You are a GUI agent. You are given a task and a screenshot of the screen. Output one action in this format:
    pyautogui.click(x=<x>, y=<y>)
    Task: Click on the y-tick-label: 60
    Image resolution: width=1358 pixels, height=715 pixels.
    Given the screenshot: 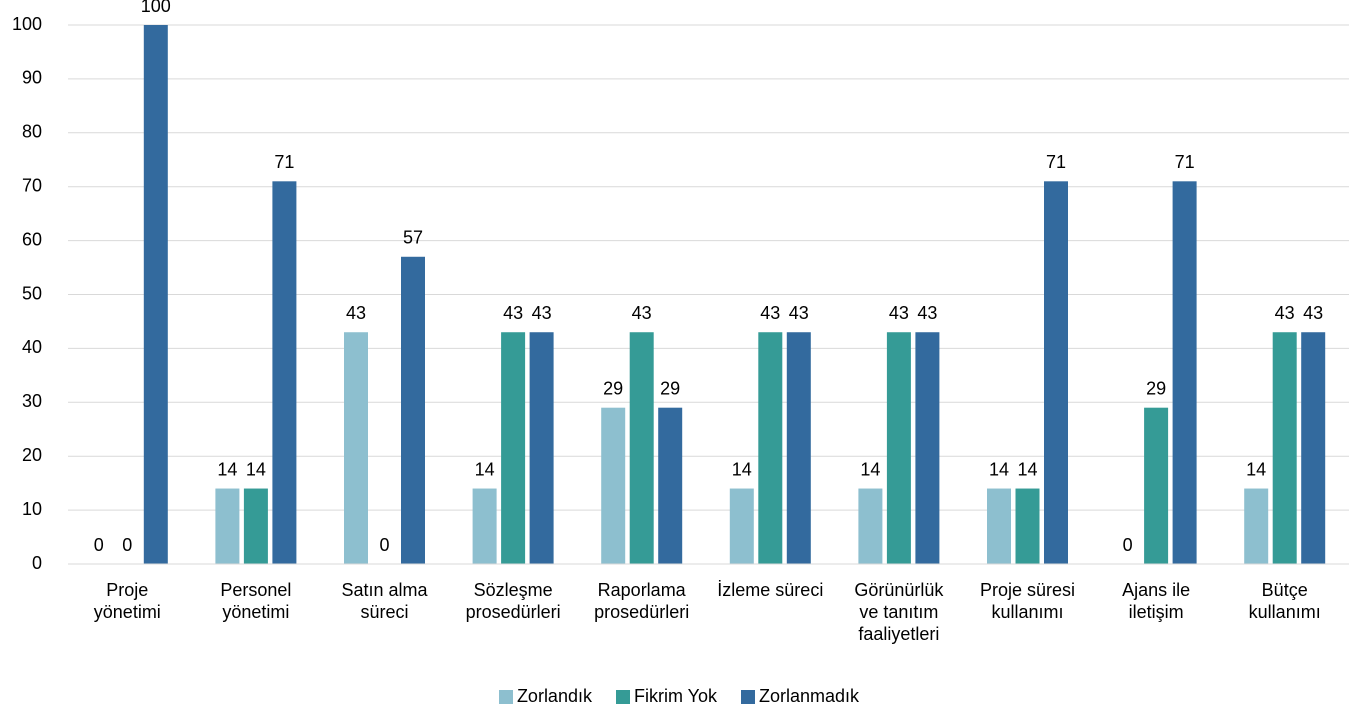 What is the action you would take?
    pyautogui.click(x=32, y=239)
    